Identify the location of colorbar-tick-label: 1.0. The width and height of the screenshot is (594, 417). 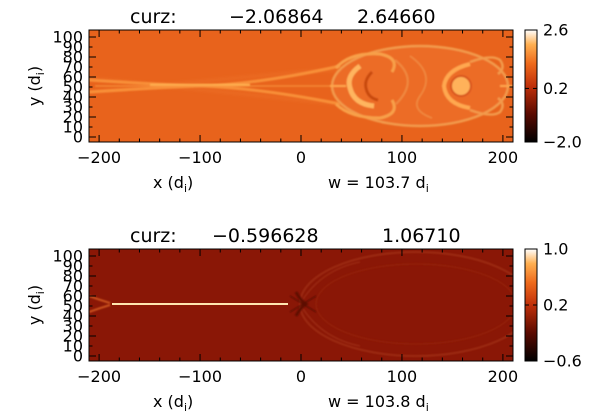
(555, 249).